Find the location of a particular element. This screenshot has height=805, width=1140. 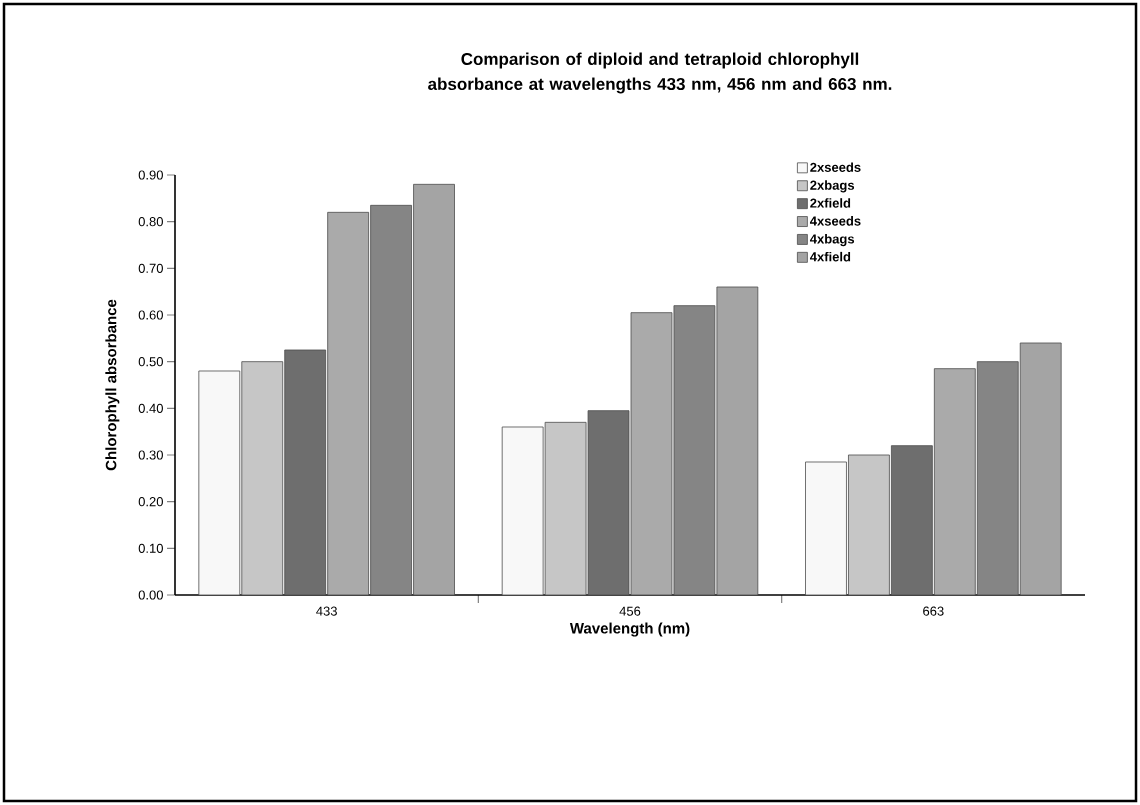

chart-title: Comparison of diploid and tetraploid chlorophyll absorbance at wavelengths 433 nm, 456 nm and 663 nm. is located at coordinates (660, 73).